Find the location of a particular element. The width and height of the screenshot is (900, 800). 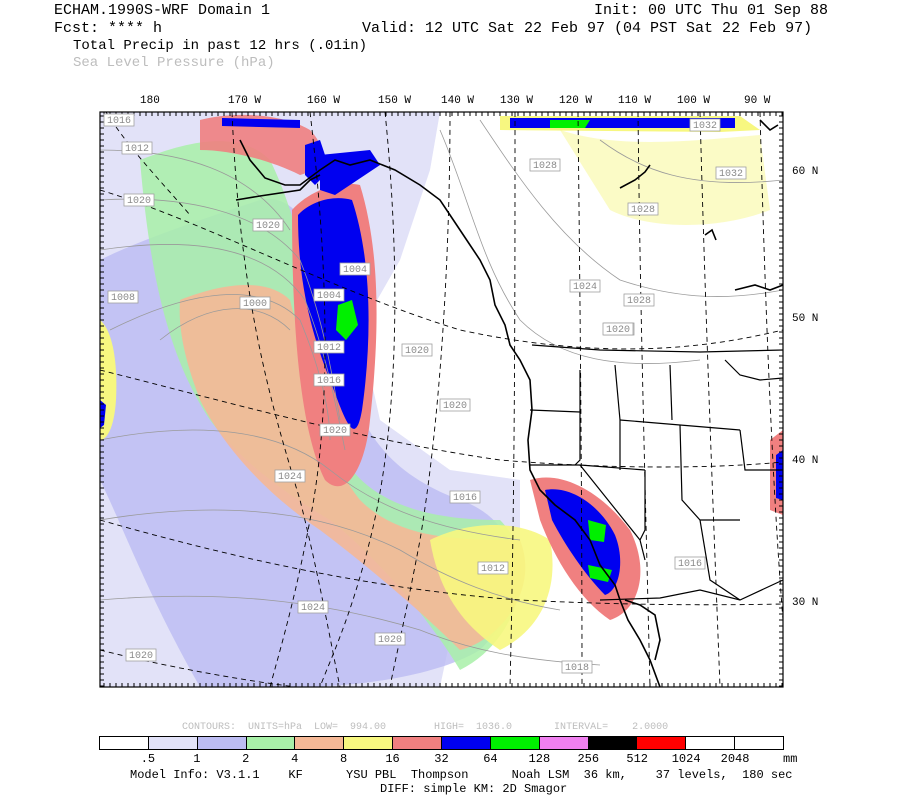

colorbar-label: 16 is located at coordinates (392, 759).